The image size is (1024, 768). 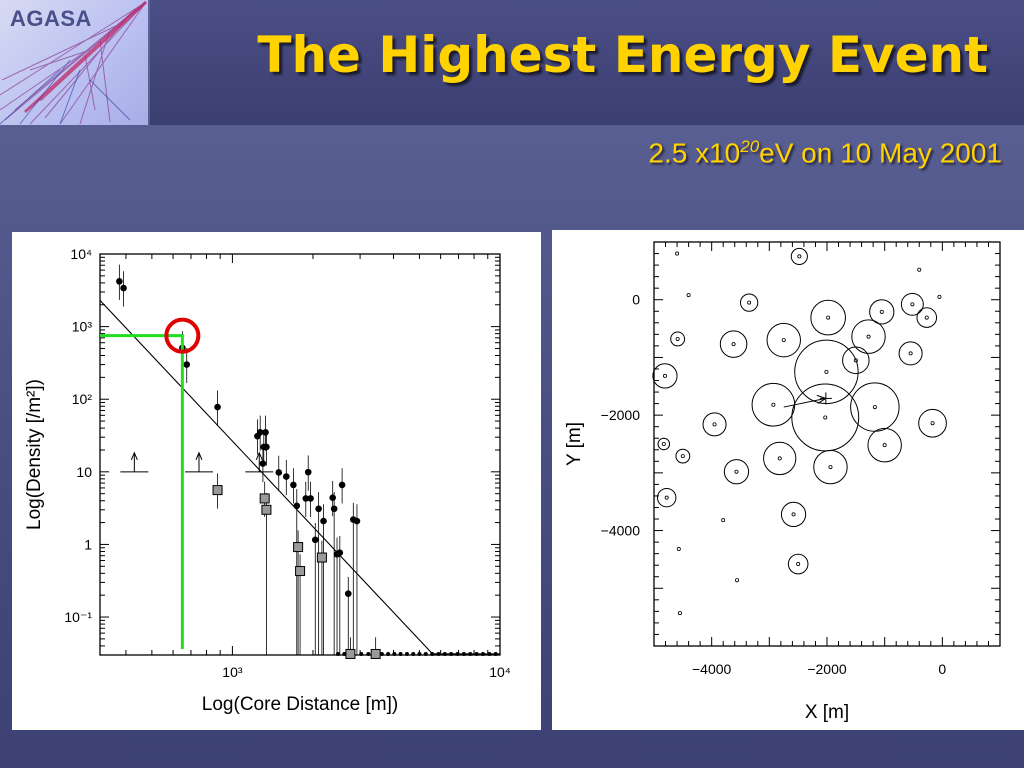 I want to click on y-tick-label: 10³, so click(x=82, y=327).